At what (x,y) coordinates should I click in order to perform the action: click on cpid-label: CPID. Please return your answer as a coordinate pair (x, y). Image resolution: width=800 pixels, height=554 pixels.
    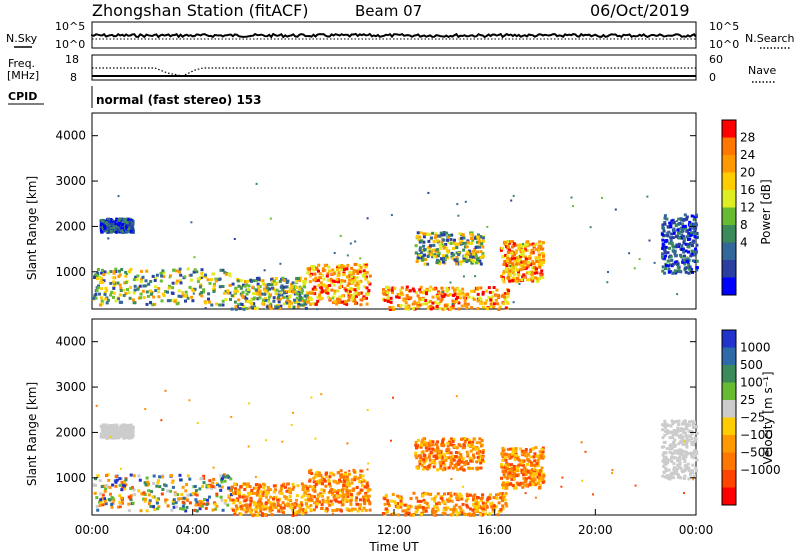
    Looking at the image, I should click on (22, 96).